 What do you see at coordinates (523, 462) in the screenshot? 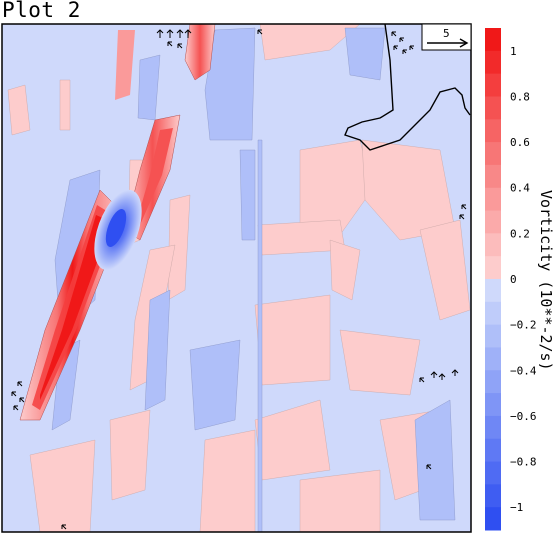
I see `colorbar-tick-label: −0.8` at bounding box center [523, 462].